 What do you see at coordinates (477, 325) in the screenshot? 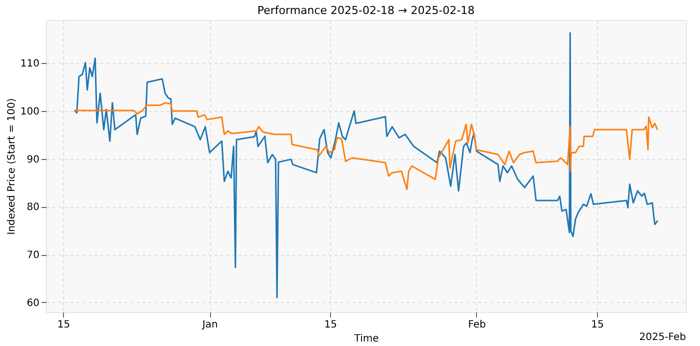
I see `x-tick-label: Feb` at bounding box center [477, 325].